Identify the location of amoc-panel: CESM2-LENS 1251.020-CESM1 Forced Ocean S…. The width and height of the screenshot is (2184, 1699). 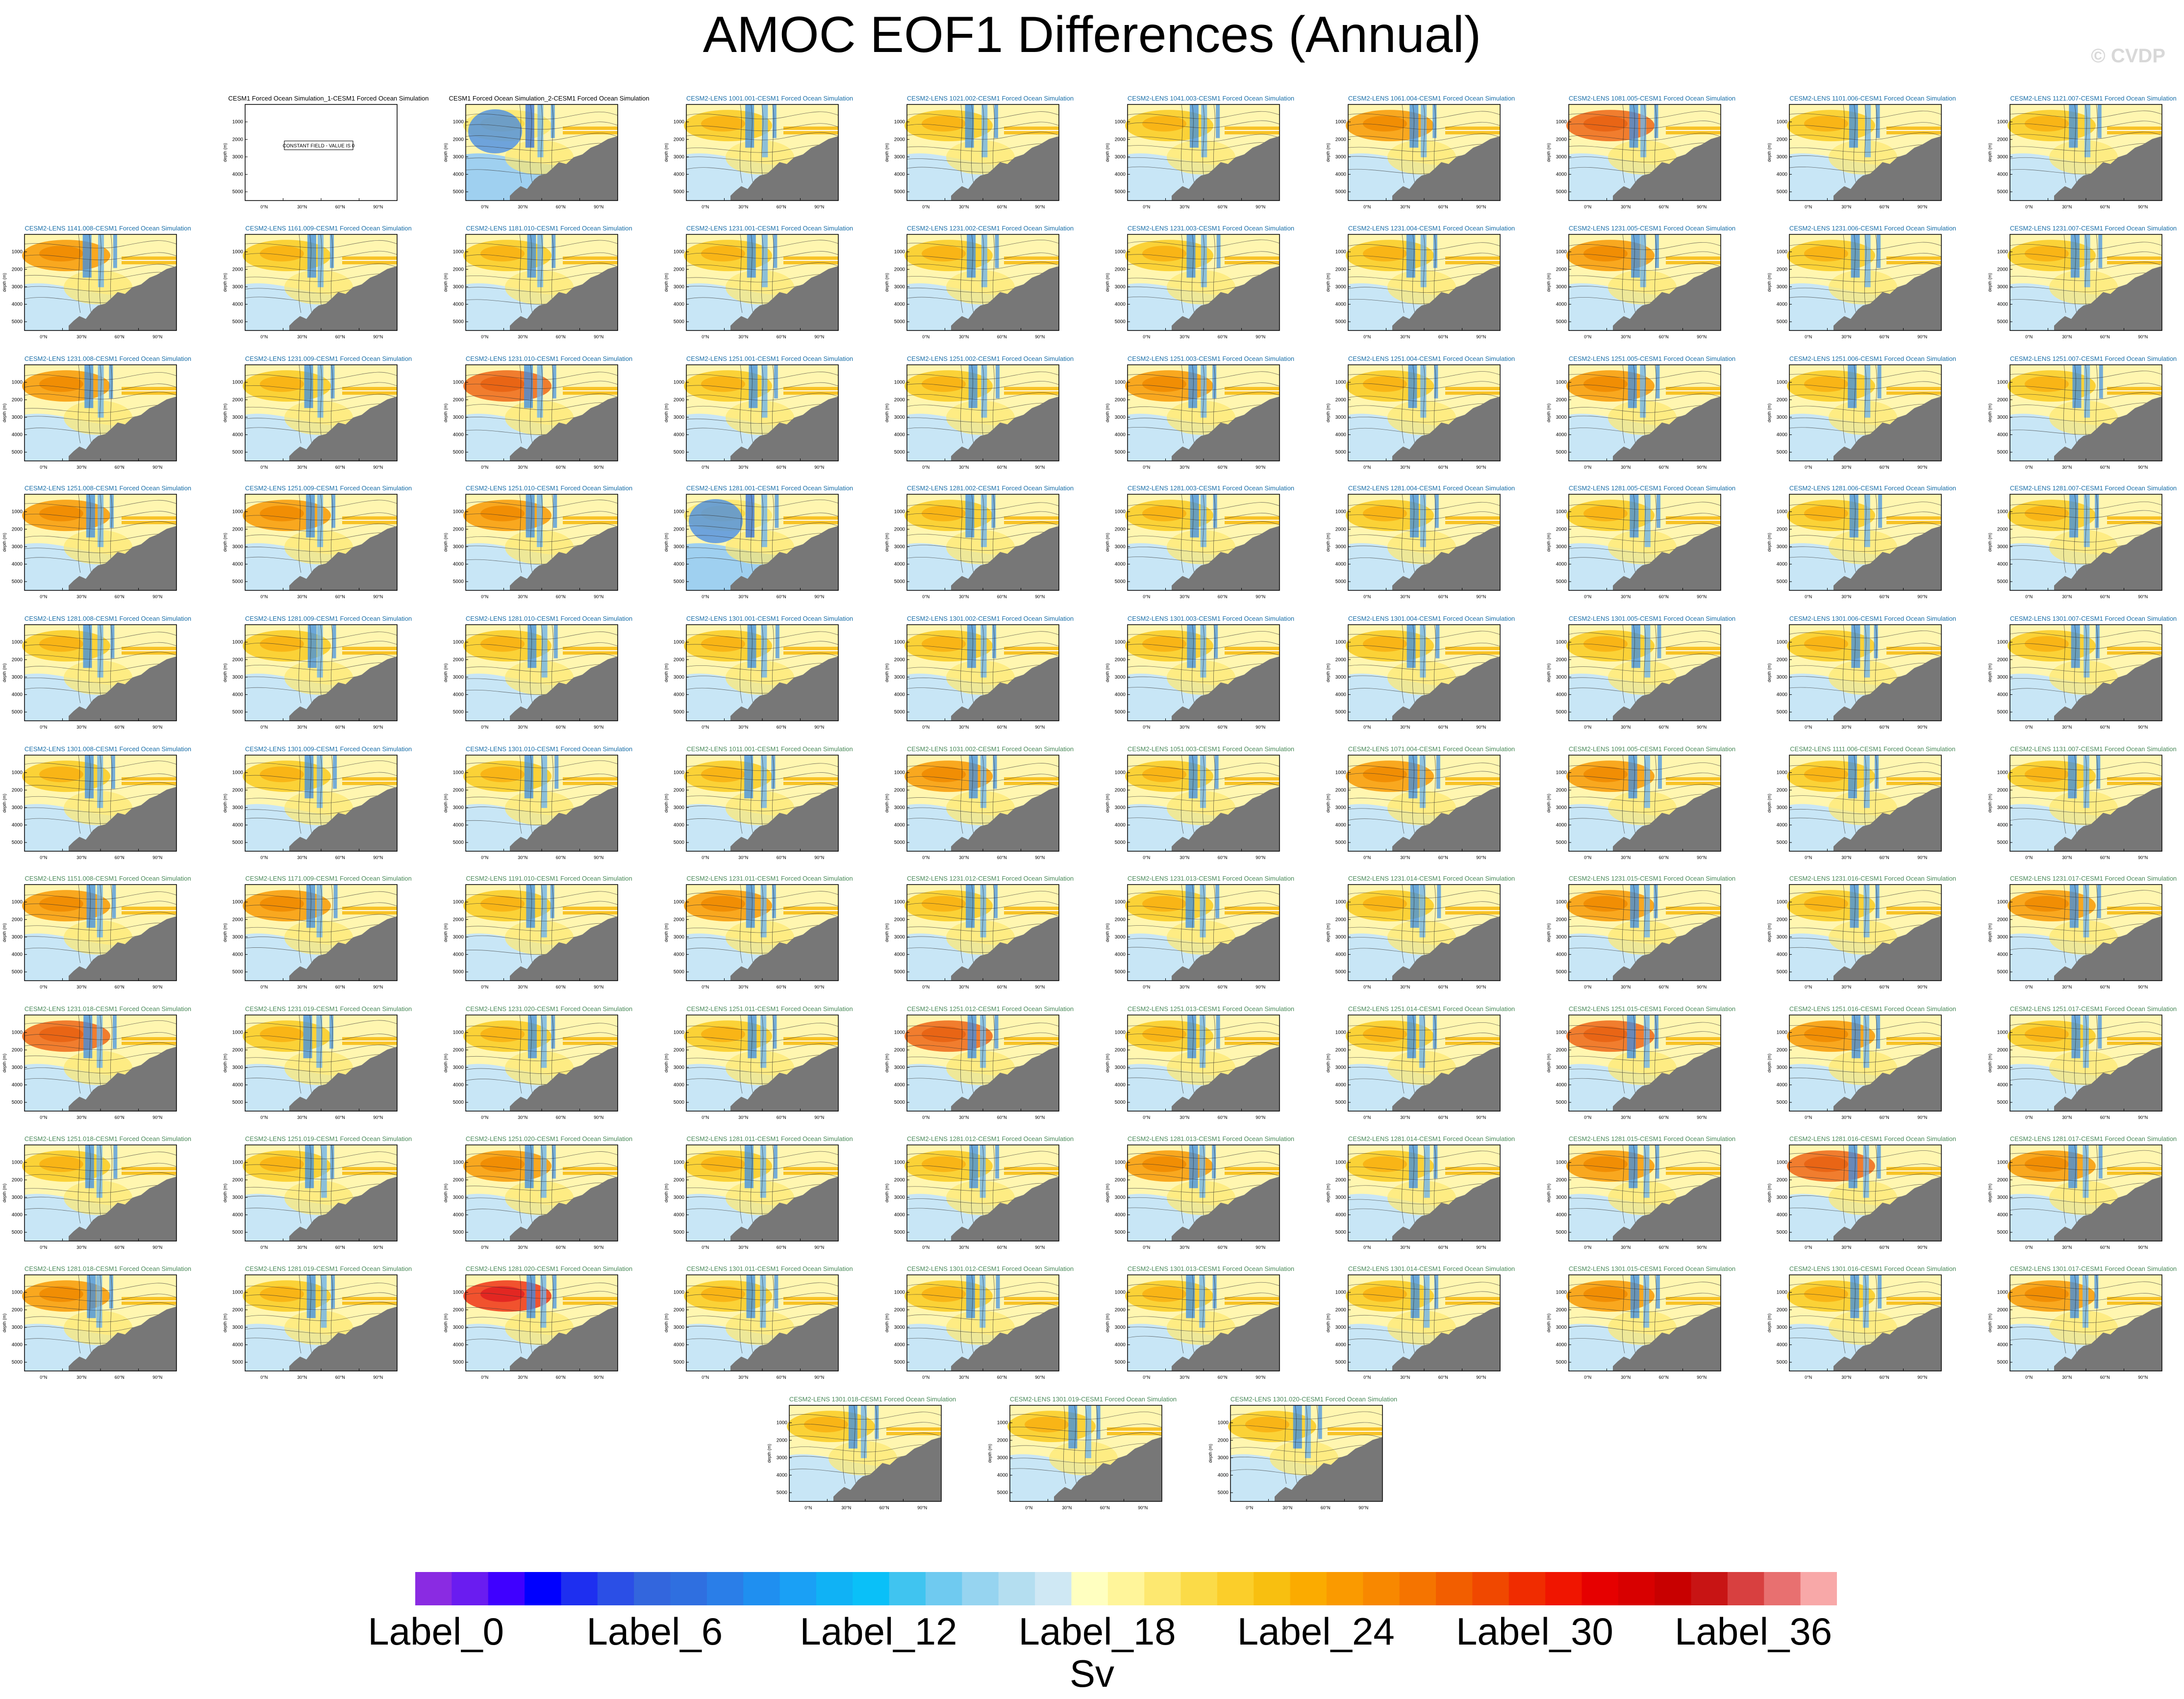
(549, 1199).